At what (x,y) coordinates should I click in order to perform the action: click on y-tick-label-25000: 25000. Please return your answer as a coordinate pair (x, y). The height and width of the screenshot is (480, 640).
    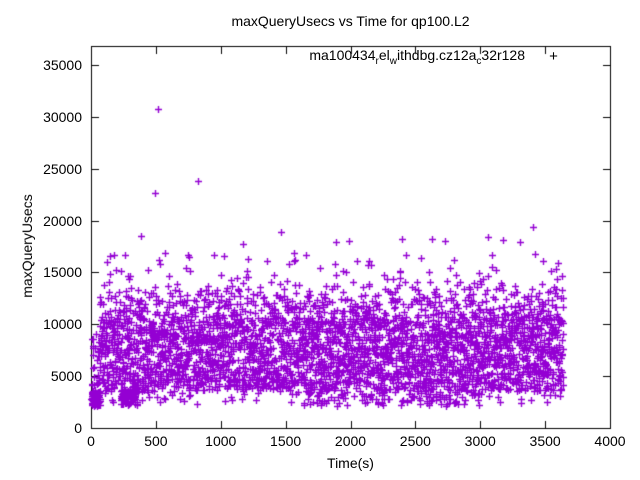
    Looking at the image, I should click on (62, 168).